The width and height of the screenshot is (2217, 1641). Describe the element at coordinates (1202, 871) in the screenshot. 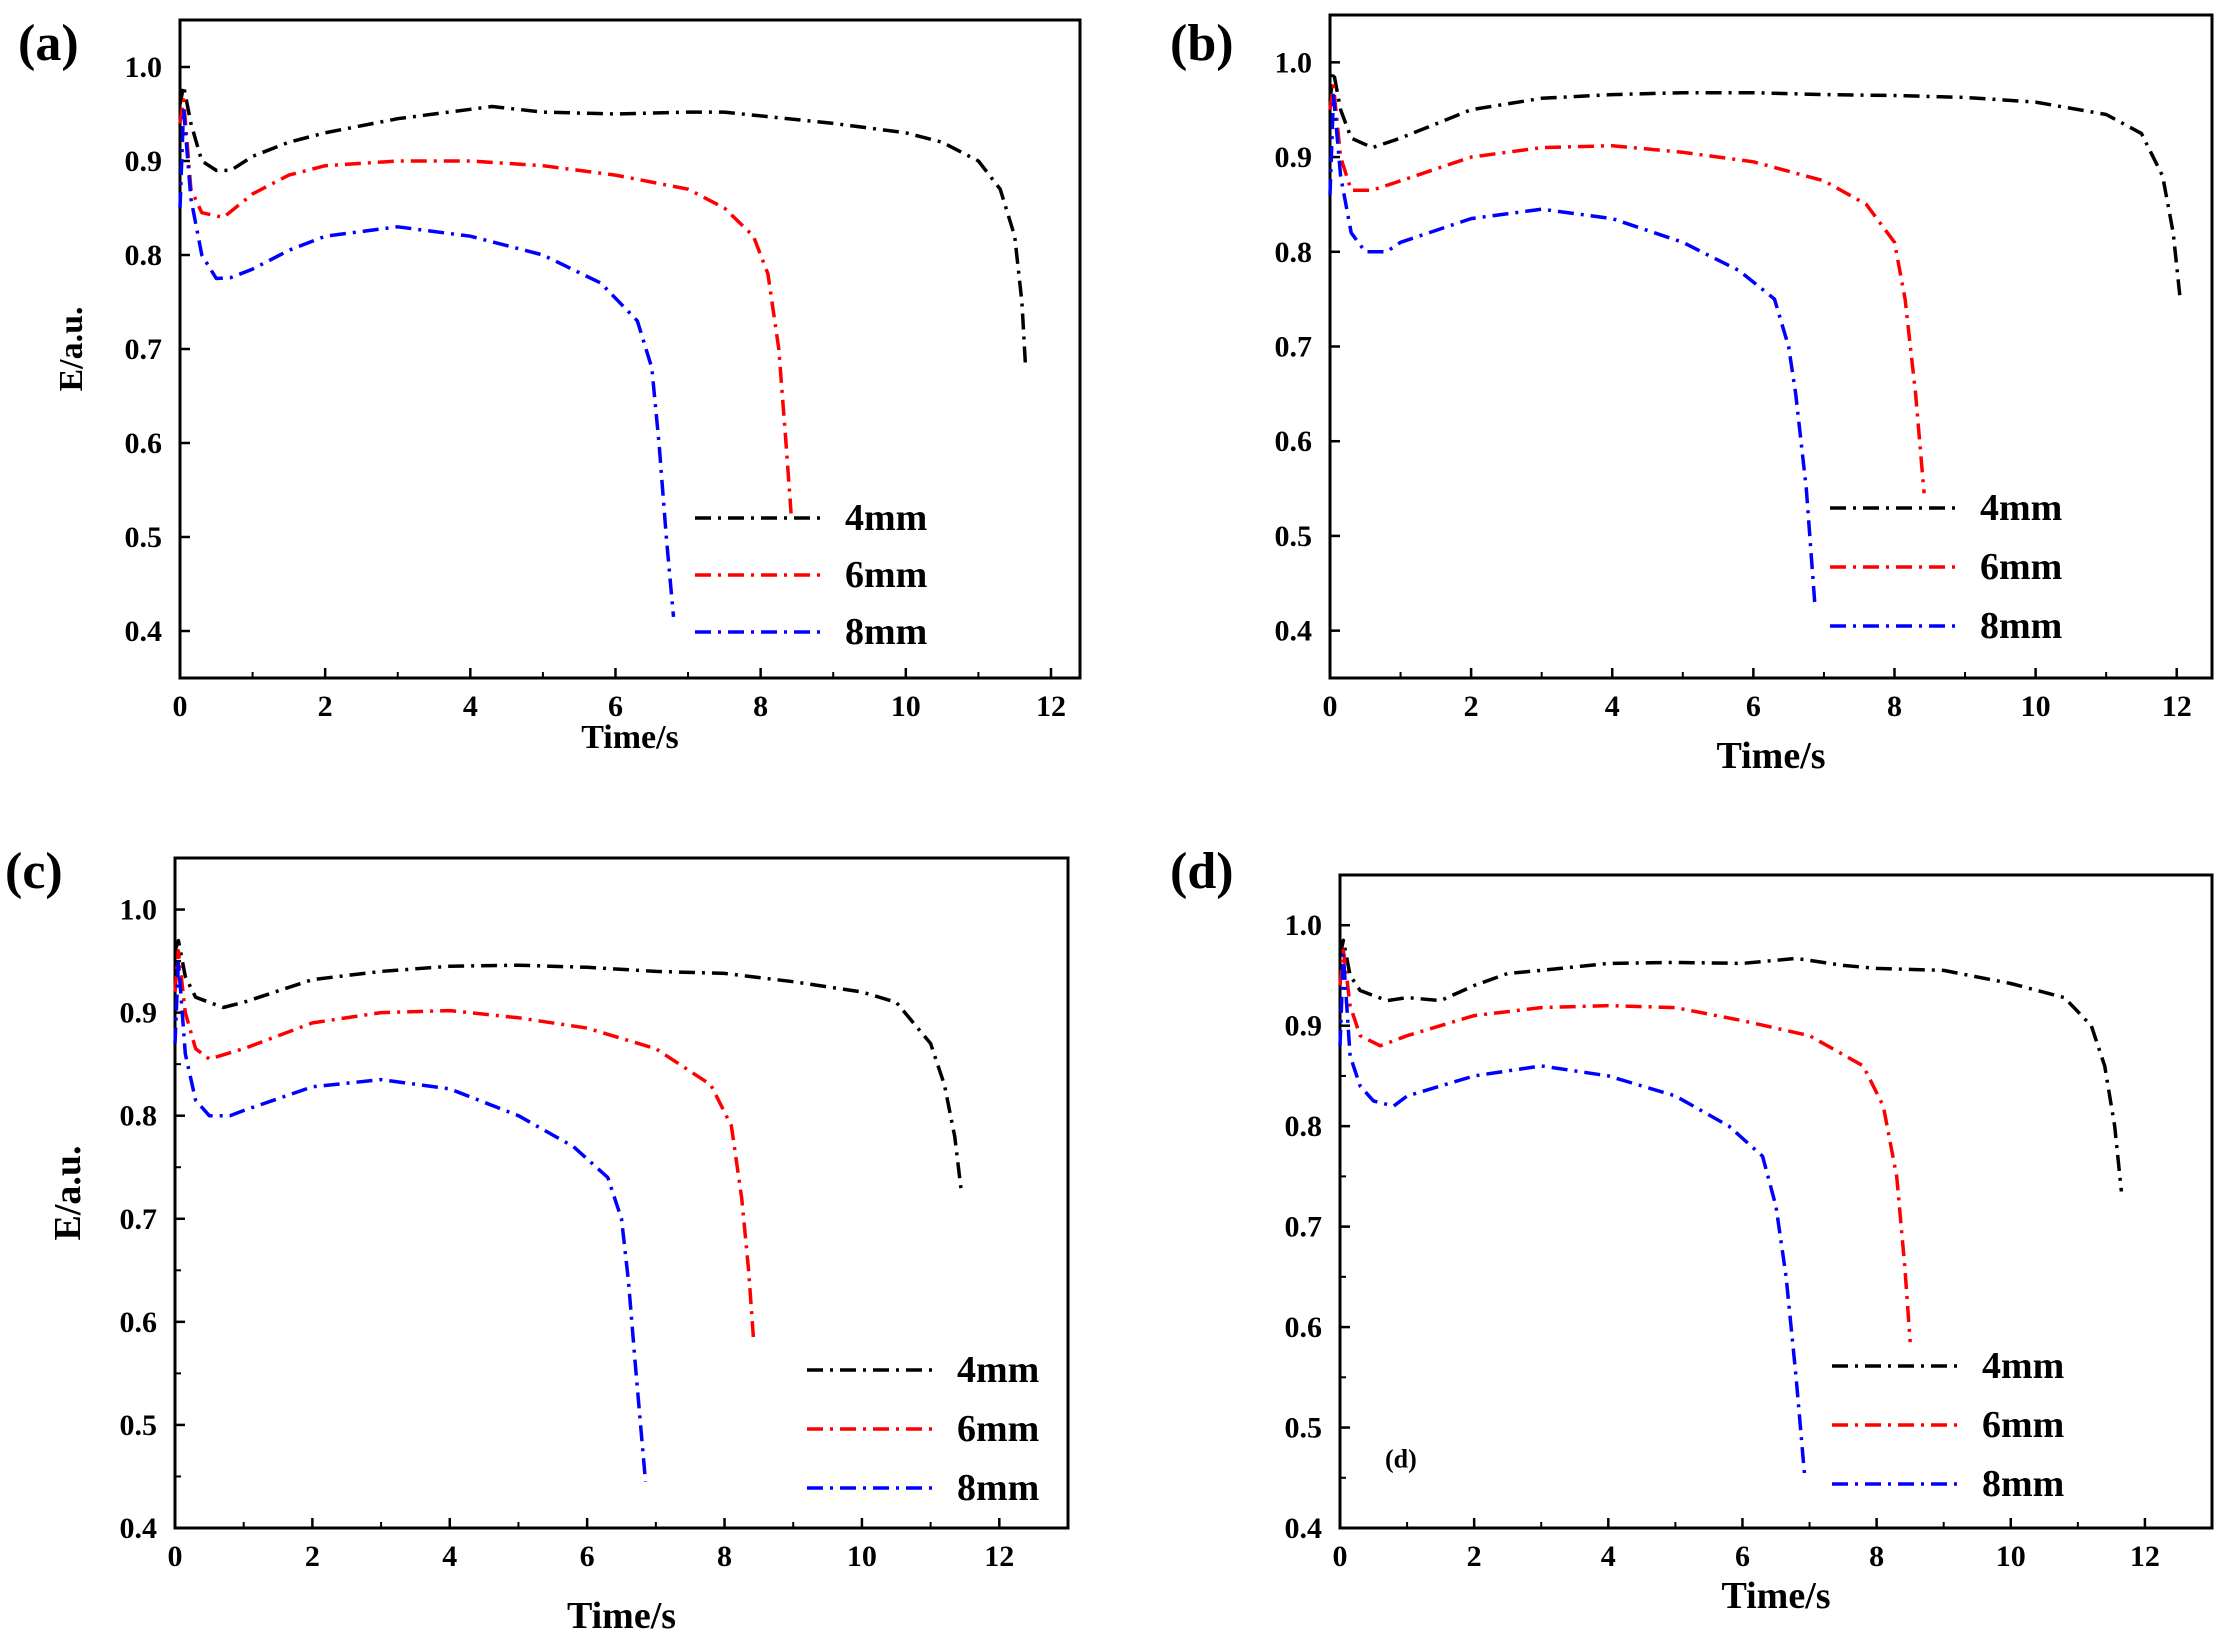

I see `panel-label: (d)` at that location.